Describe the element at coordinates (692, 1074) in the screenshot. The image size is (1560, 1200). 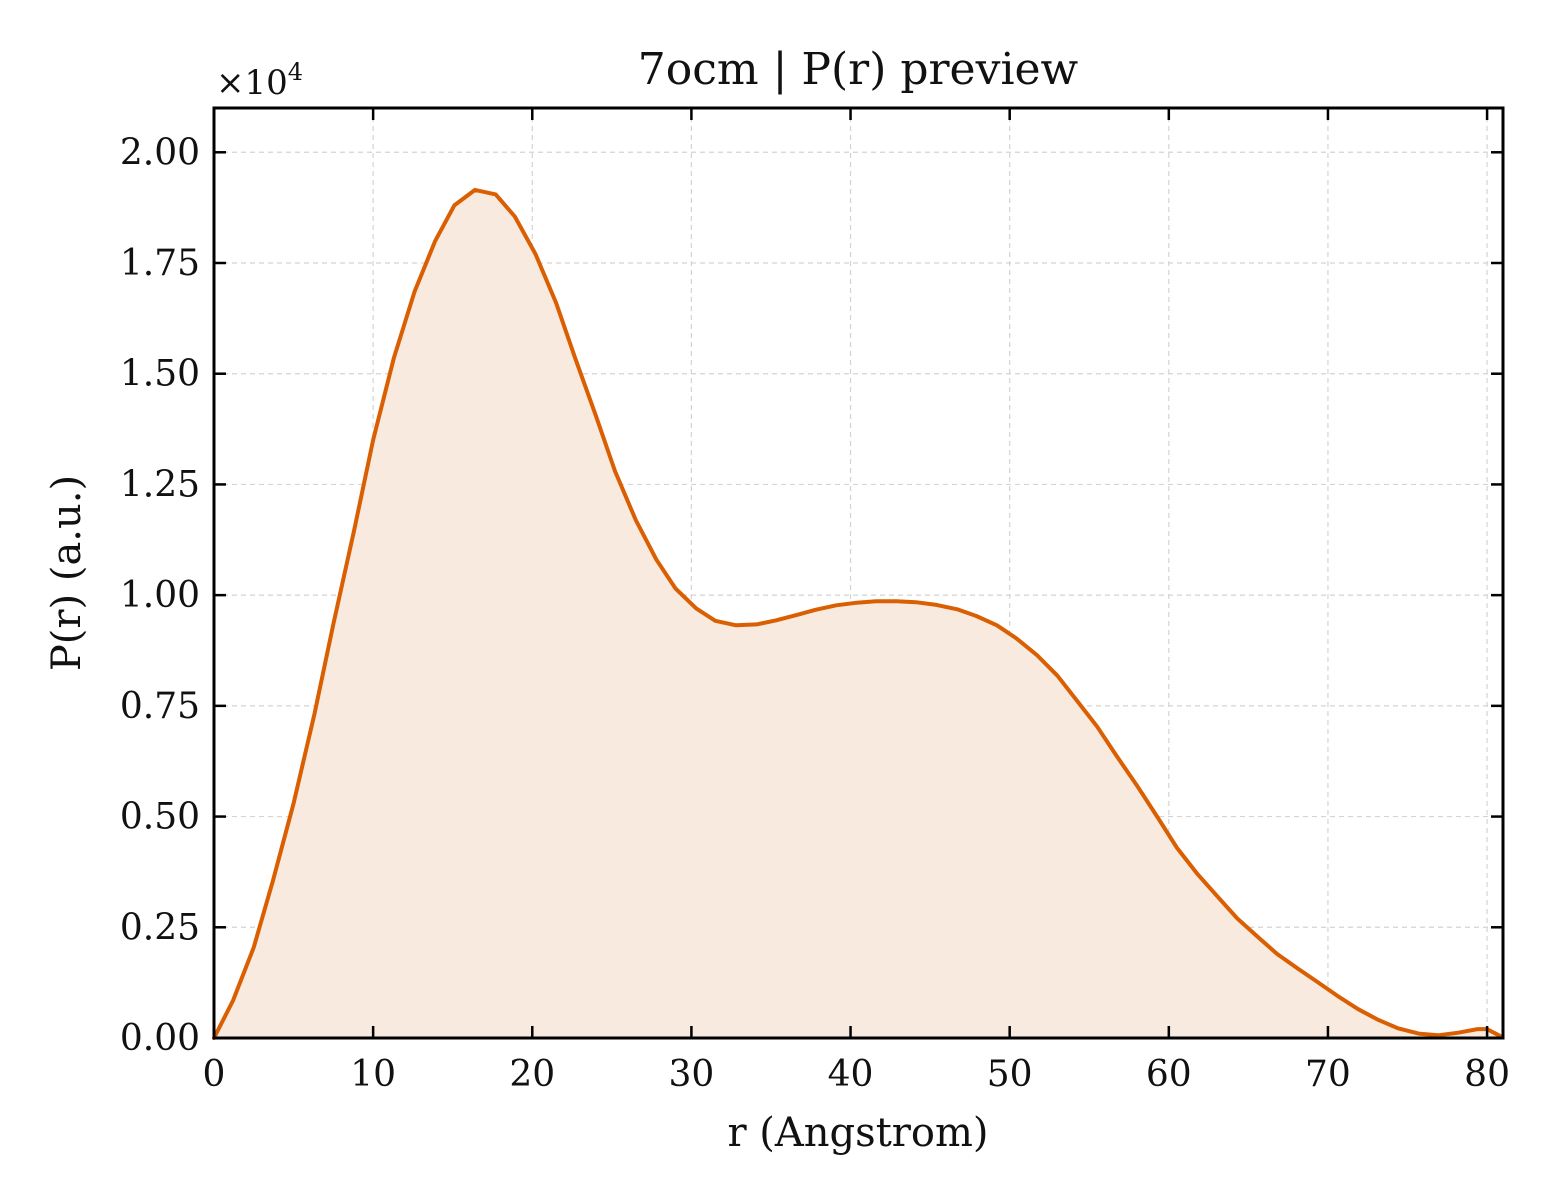
I see `x-tick-label: 30` at that location.